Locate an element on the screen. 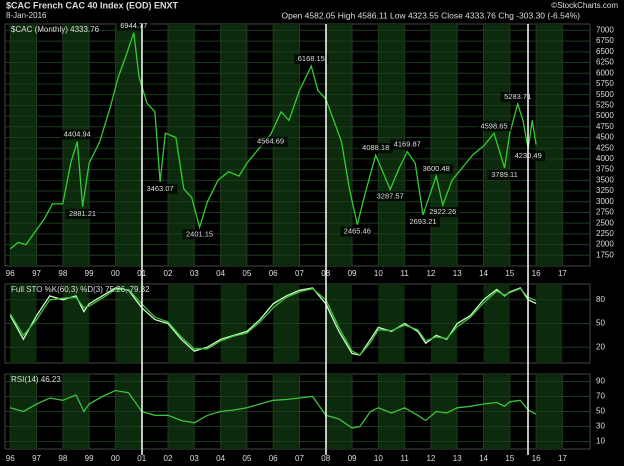 The height and width of the screenshot is (466, 624). x-tick-label: 08 is located at coordinates (325, 458).